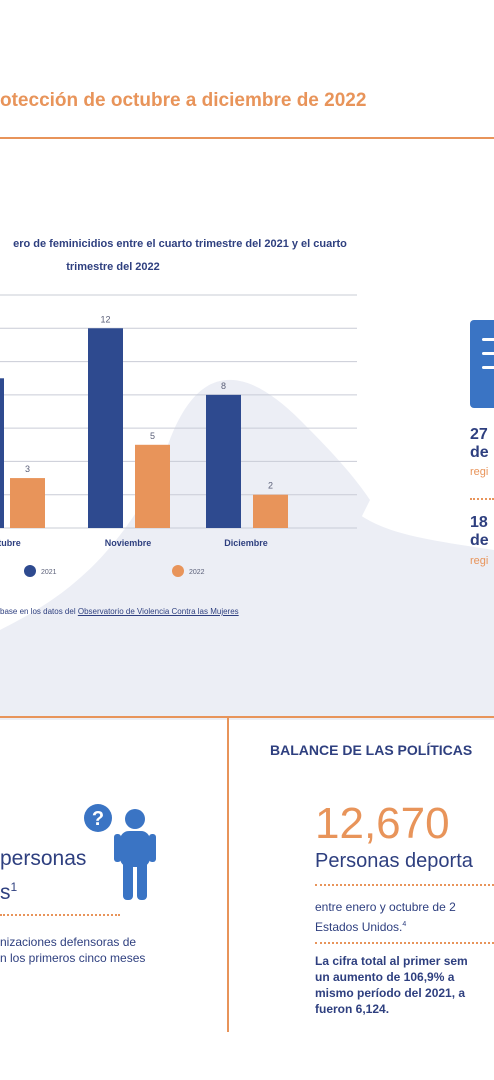 This screenshot has width=494, height=1080. What do you see at coordinates (352, 1009) in the screenshot?
I see `para2-line4: fueron 6,124.` at bounding box center [352, 1009].